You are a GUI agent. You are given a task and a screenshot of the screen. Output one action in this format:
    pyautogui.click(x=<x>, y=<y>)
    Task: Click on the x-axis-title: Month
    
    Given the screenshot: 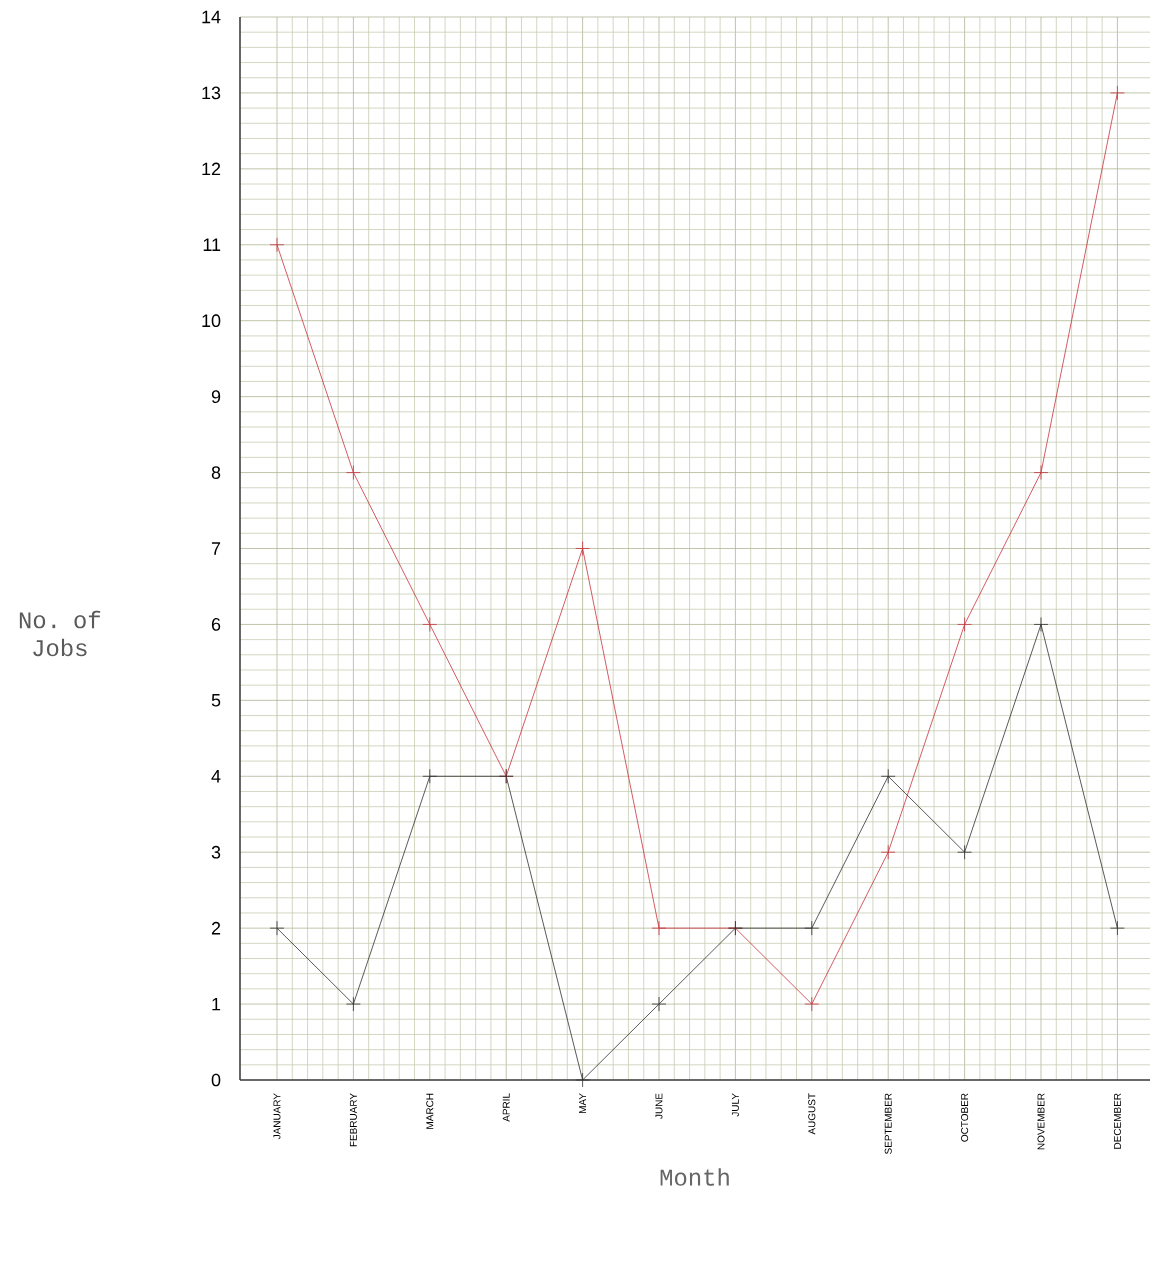 What is the action you would take?
    pyautogui.click(x=694, y=1177)
    